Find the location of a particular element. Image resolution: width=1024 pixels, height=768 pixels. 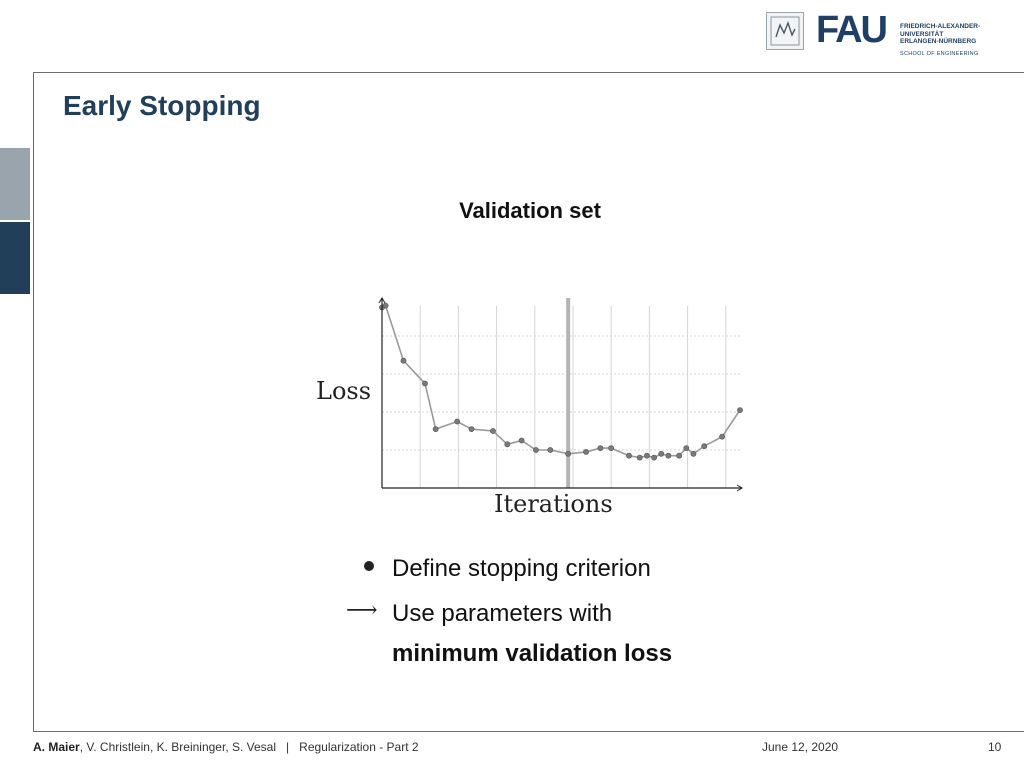

footer-lecture: Regularization - Part 2 is located at coordinates (359, 747).